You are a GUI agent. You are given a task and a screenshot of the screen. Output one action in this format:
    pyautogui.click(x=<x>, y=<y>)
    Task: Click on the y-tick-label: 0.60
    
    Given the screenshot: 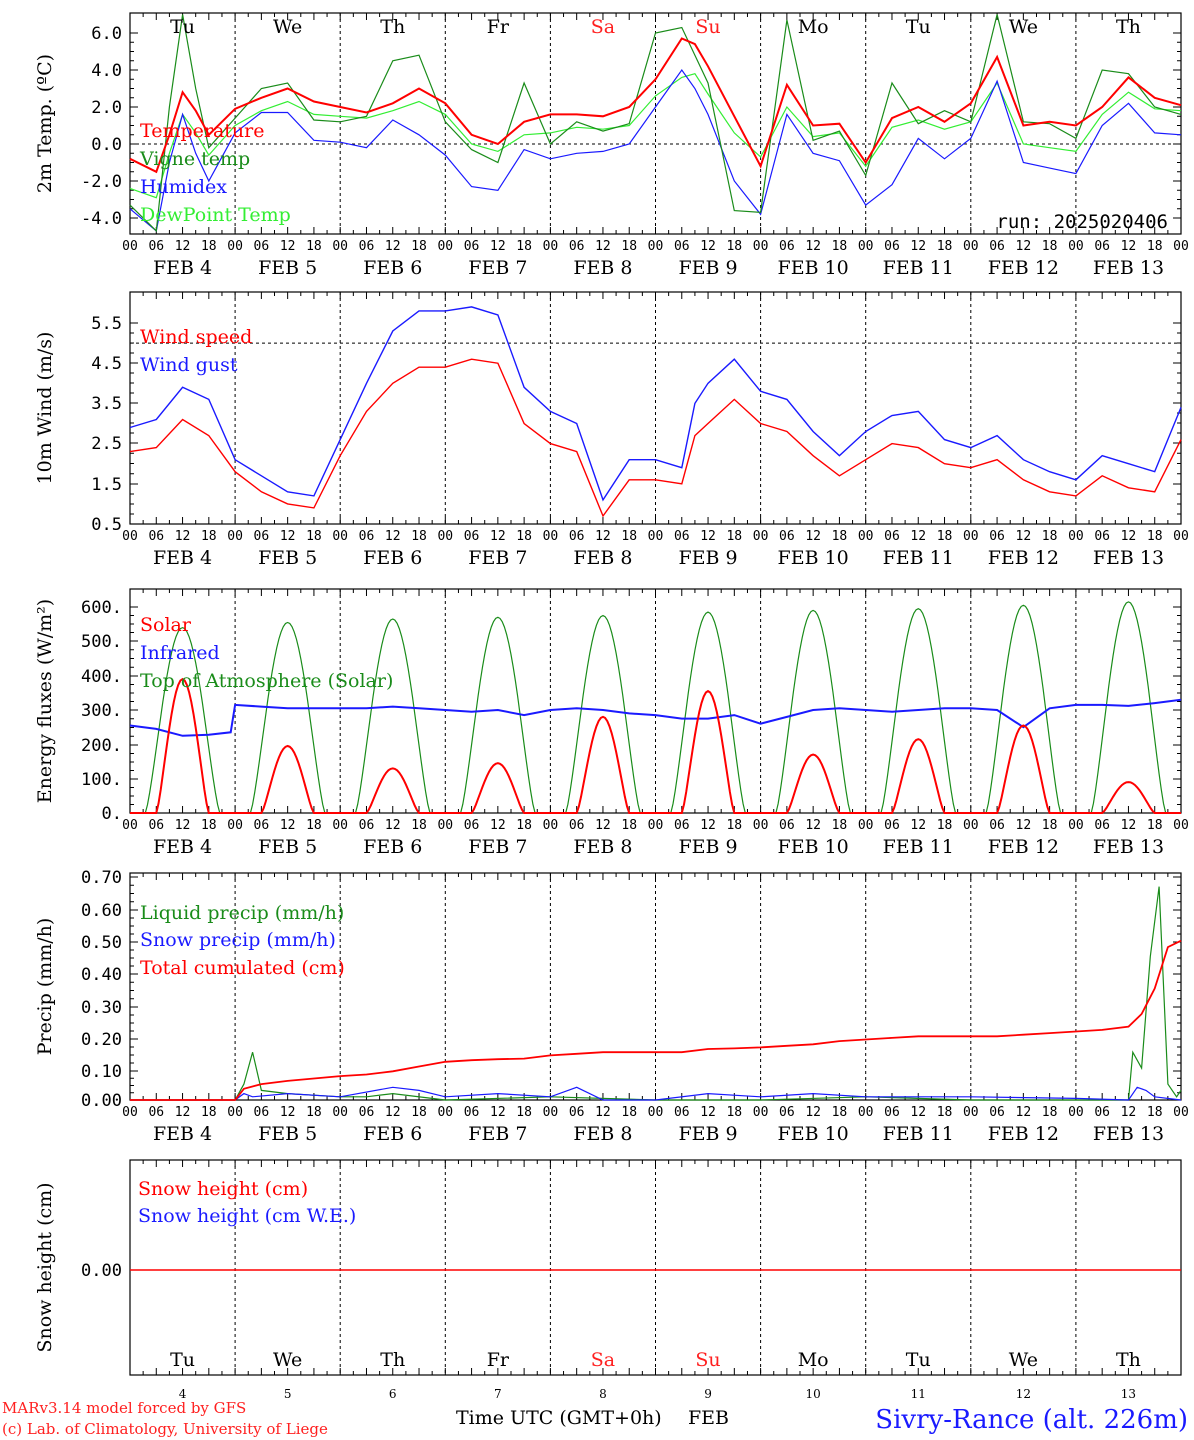 What is the action you would take?
    pyautogui.click(x=101, y=911)
    